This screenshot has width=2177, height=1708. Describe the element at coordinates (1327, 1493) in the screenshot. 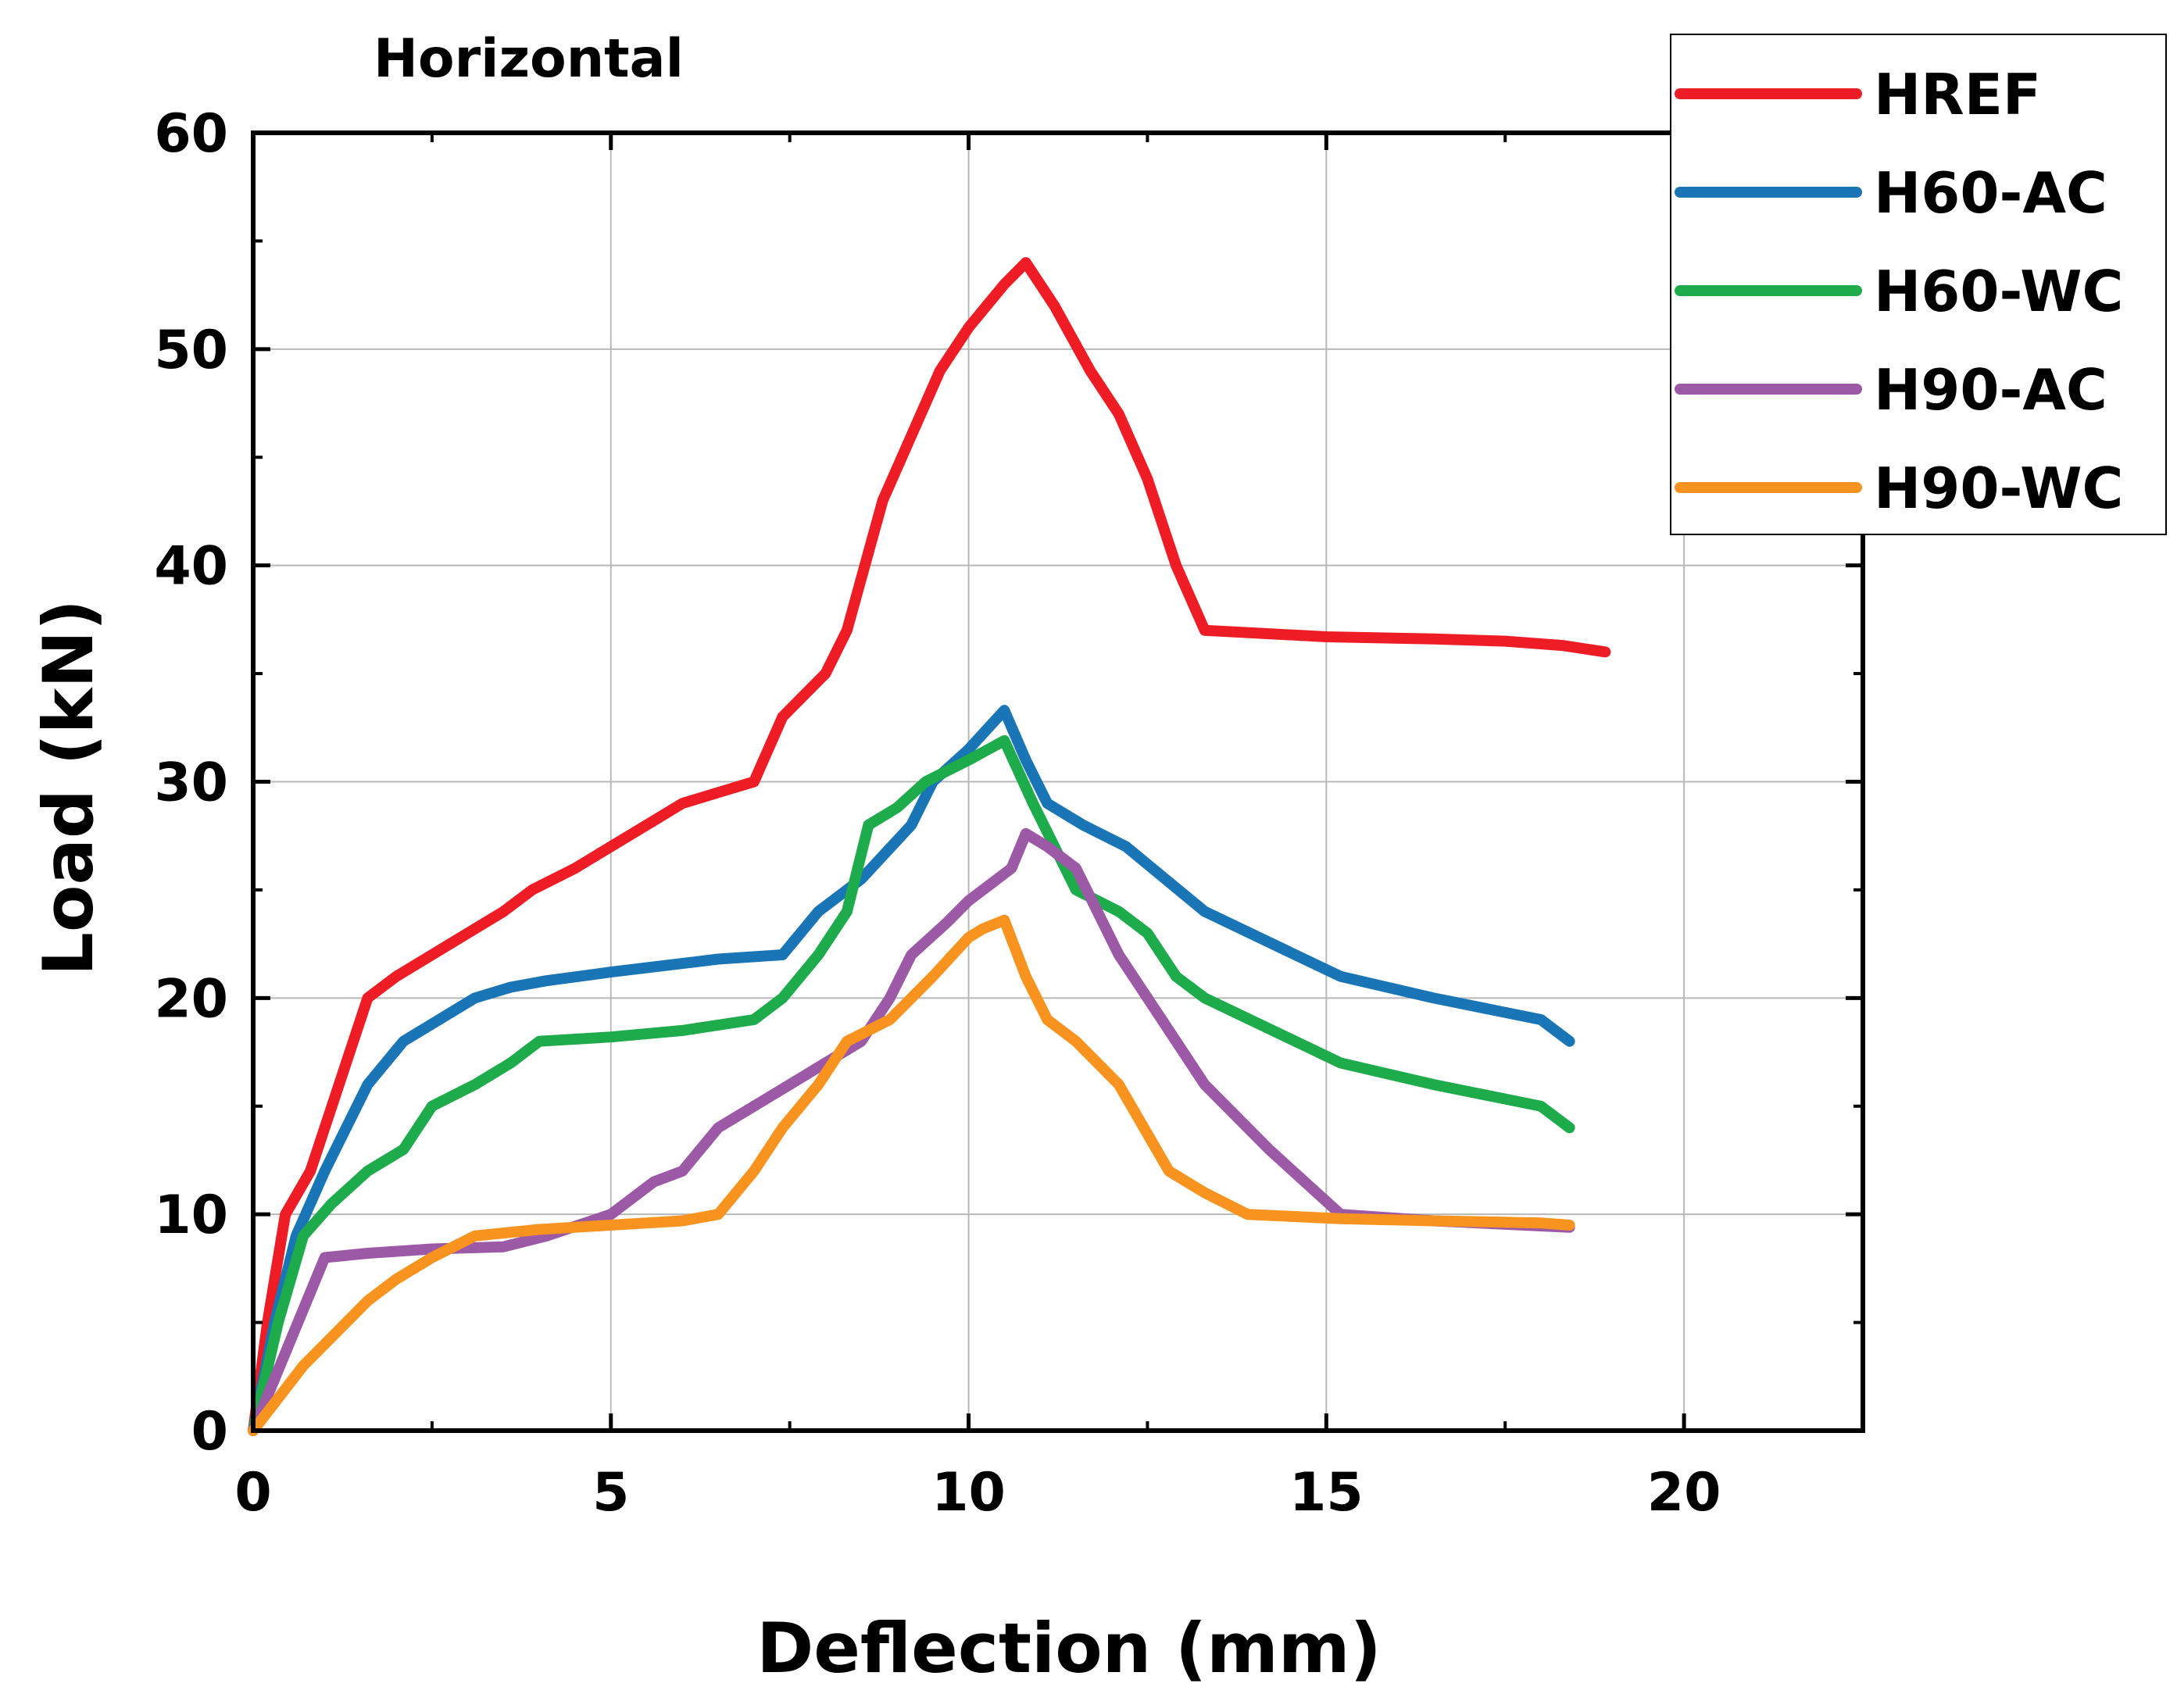

I see `x-tick-label: 15` at that location.